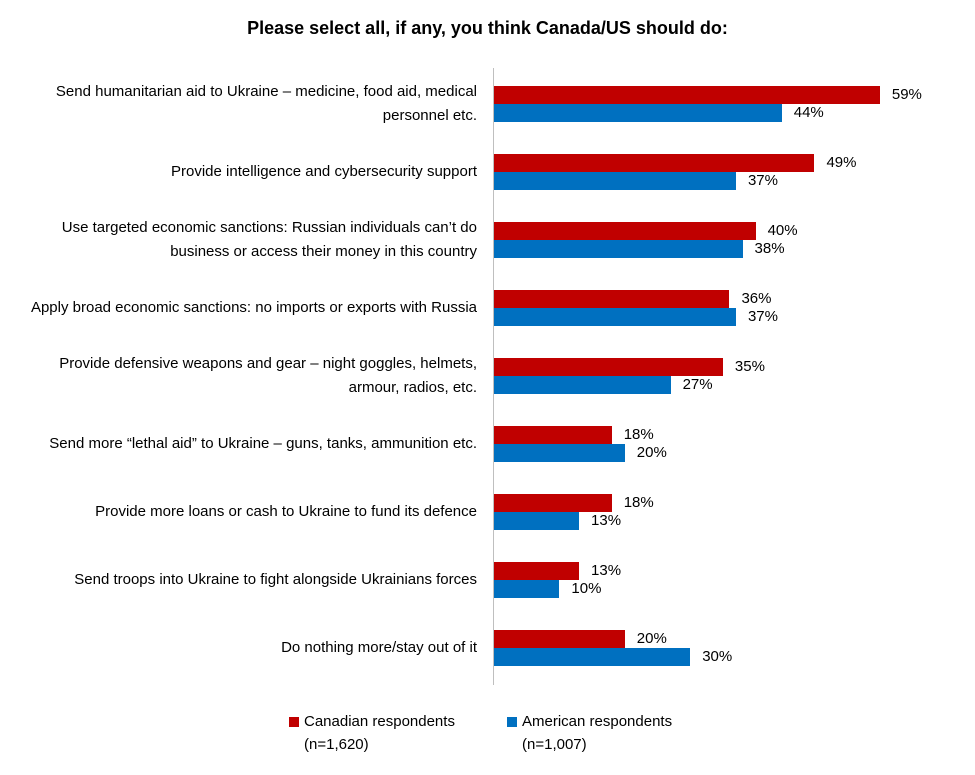 Image resolution: width=975 pixels, height=775 pixels. I want to click on value-label: 49%, so click(841, 162).